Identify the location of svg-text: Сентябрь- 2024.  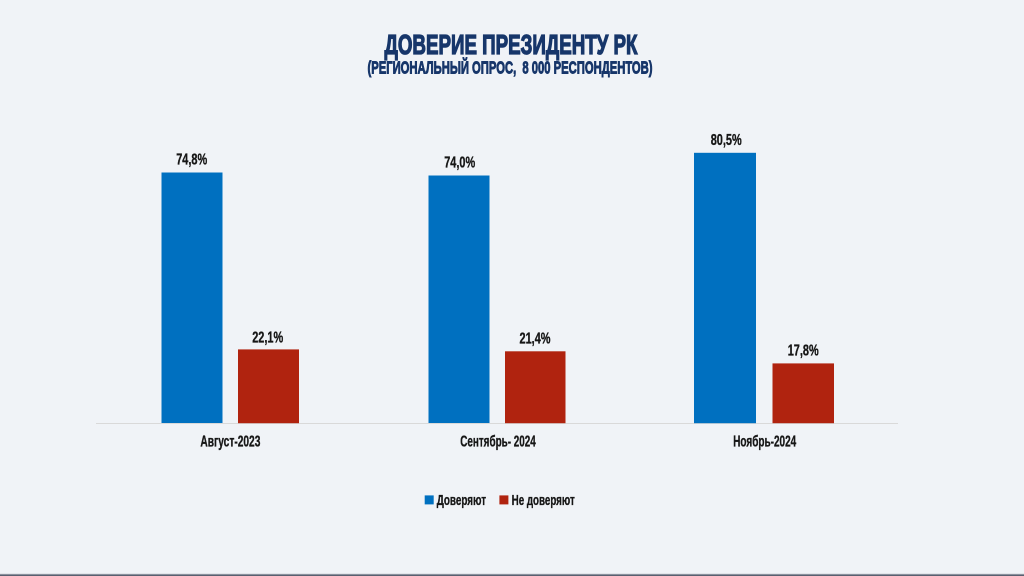
(498, 441).